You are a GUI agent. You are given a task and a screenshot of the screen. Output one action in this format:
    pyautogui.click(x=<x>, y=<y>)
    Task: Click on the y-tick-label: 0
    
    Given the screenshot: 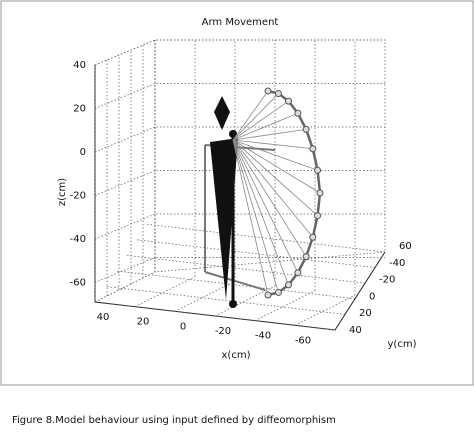 What is the action you would take?
    pyautogui.click(x=372, y=296)
    